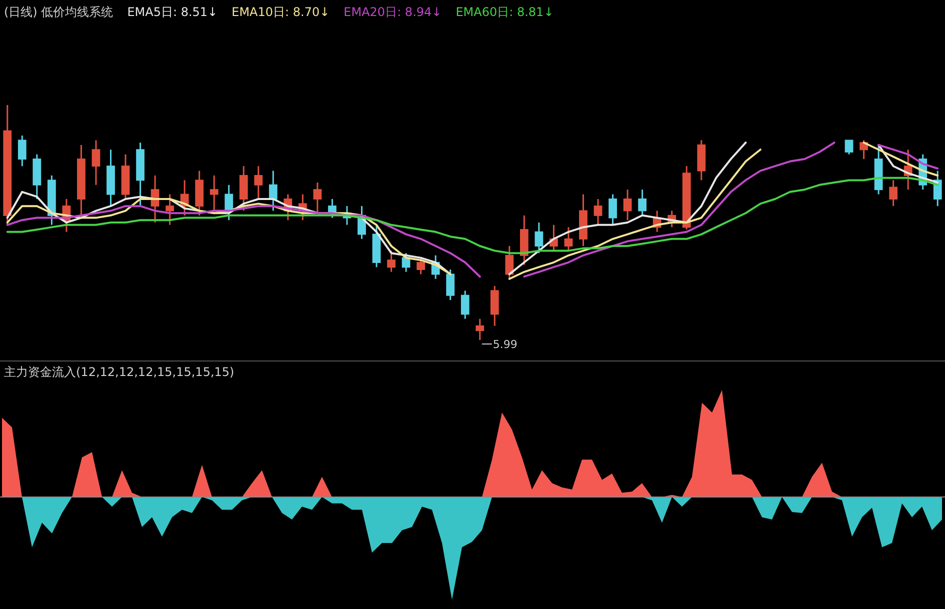 The height and width of the screenshot is (609, 945). What do you see at coordinates (340, 12) in the screenshot?
I see `legend: EMA5日: 8.51↓ EMA10日: 8.70↓ EMA20日: 8.94↓ EMA60日: 8.81↓` at bounding box center [340, 12].